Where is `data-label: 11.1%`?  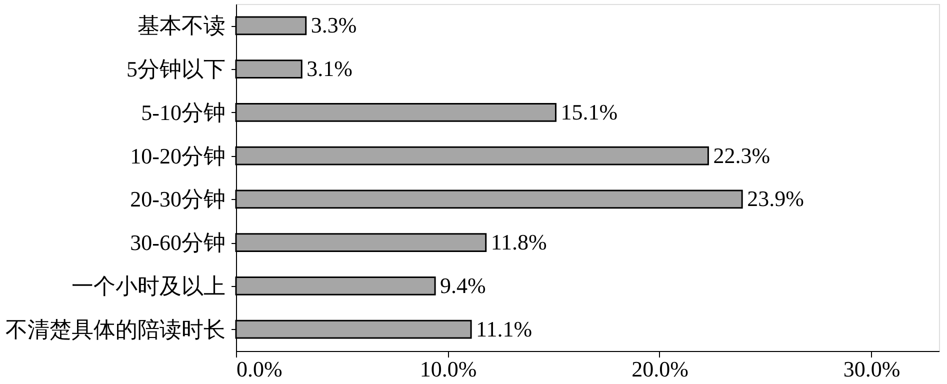 data-label: 11.1% is located at coordinates (504, 329).